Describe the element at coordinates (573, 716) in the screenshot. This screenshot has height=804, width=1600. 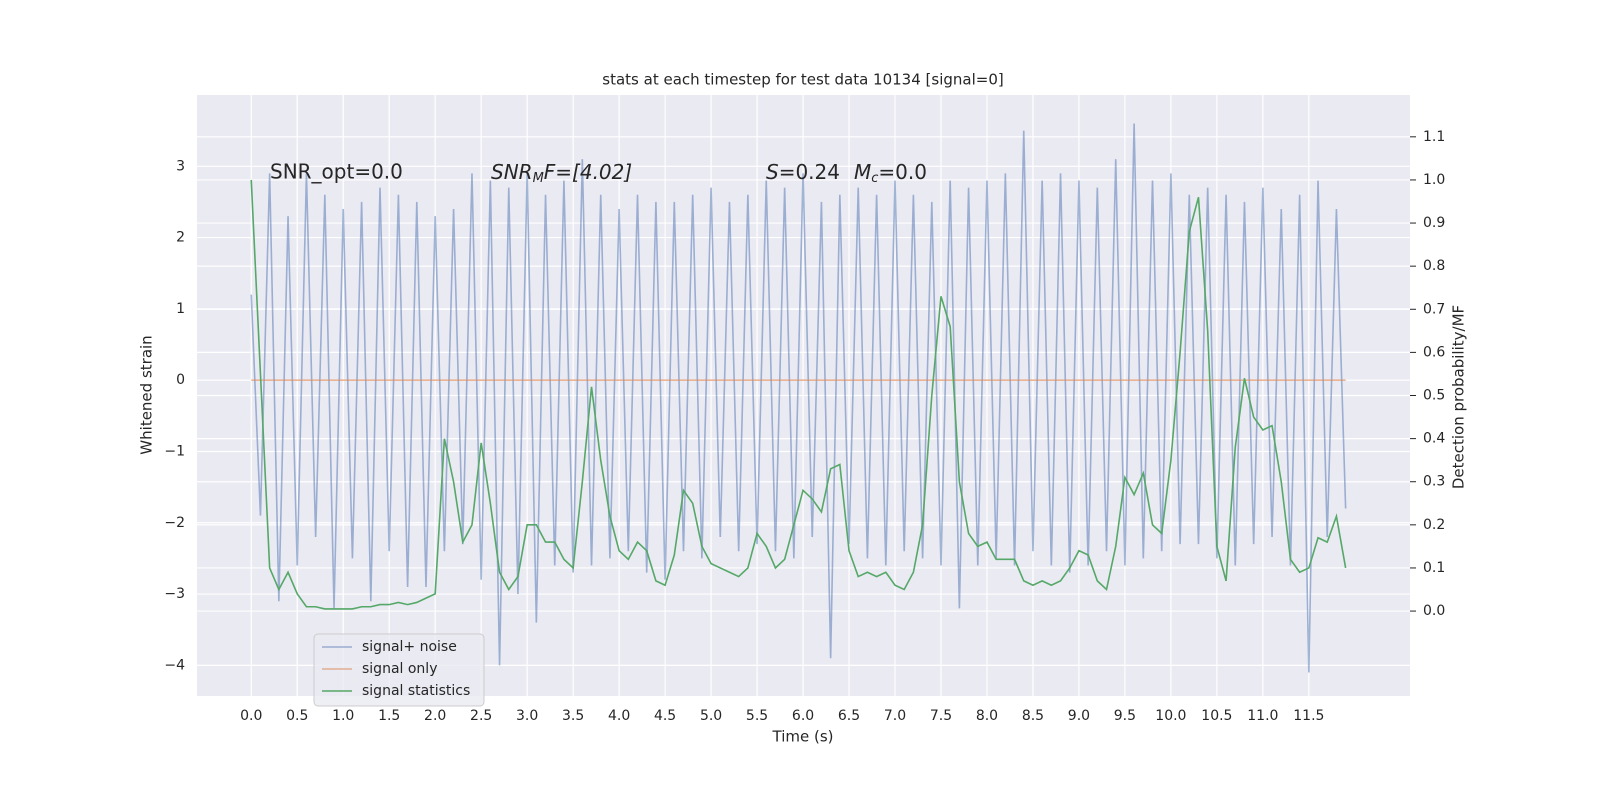
I see `x-tick-label: 3.5` at that location.